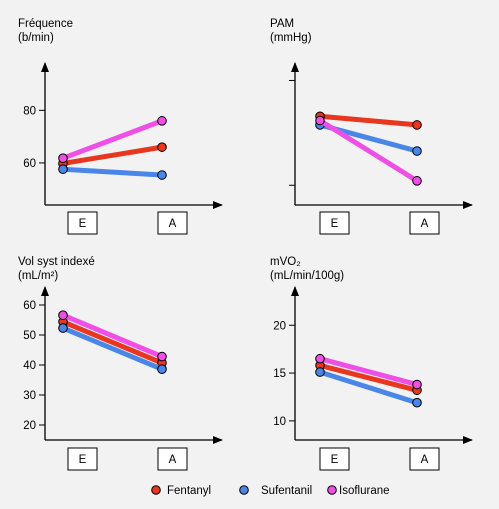 The image size is (499, 509). I want to click on legend-swatch-fentanyl, so click(156, 490).